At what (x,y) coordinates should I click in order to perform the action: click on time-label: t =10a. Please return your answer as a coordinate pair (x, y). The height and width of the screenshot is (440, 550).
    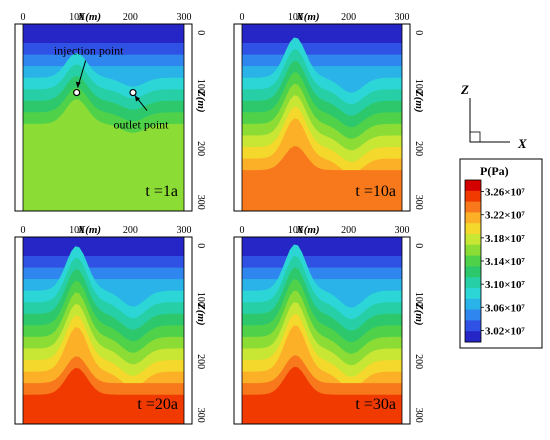
    Looking at the image, I should click on (375, 191).